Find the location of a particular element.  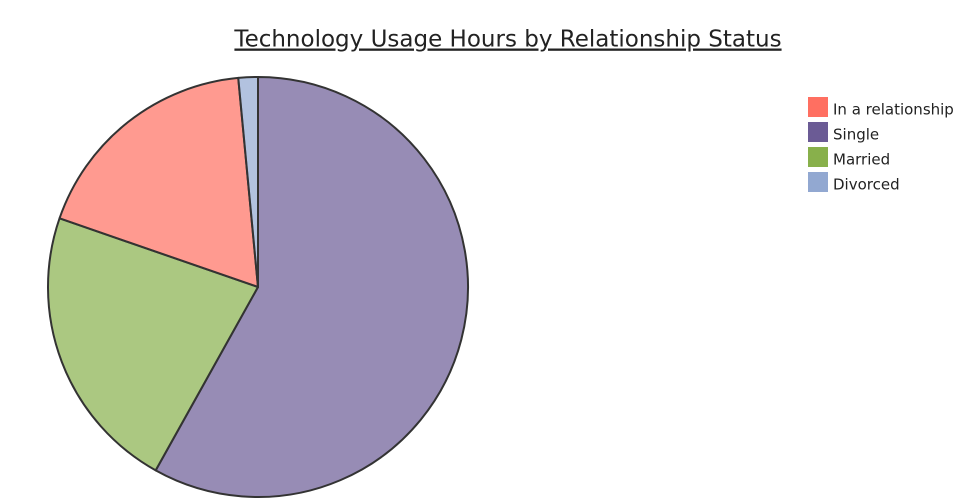

legend-label: Single is located at coordinates (856, 135).